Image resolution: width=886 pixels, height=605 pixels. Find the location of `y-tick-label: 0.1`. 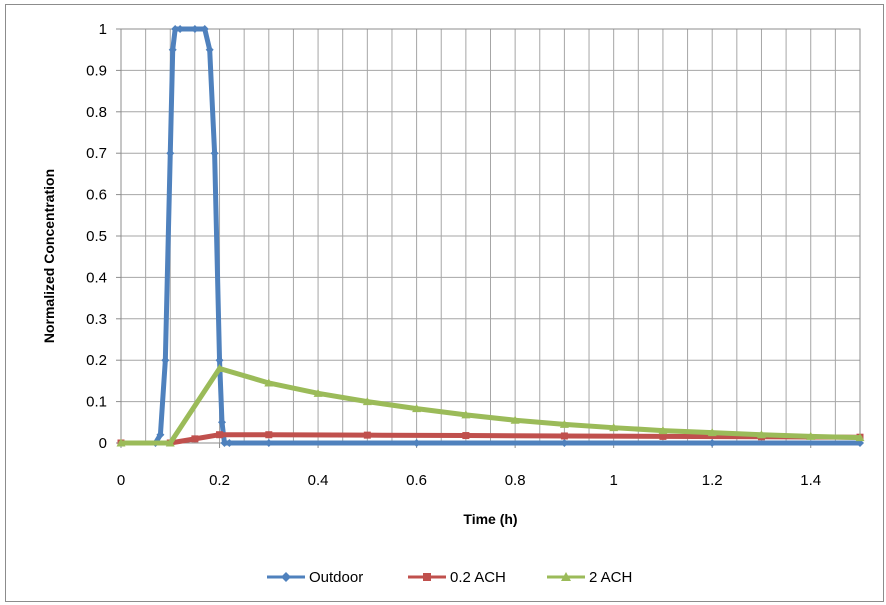

y-tick-label: 0.1 is located at coordinates (96, 402).